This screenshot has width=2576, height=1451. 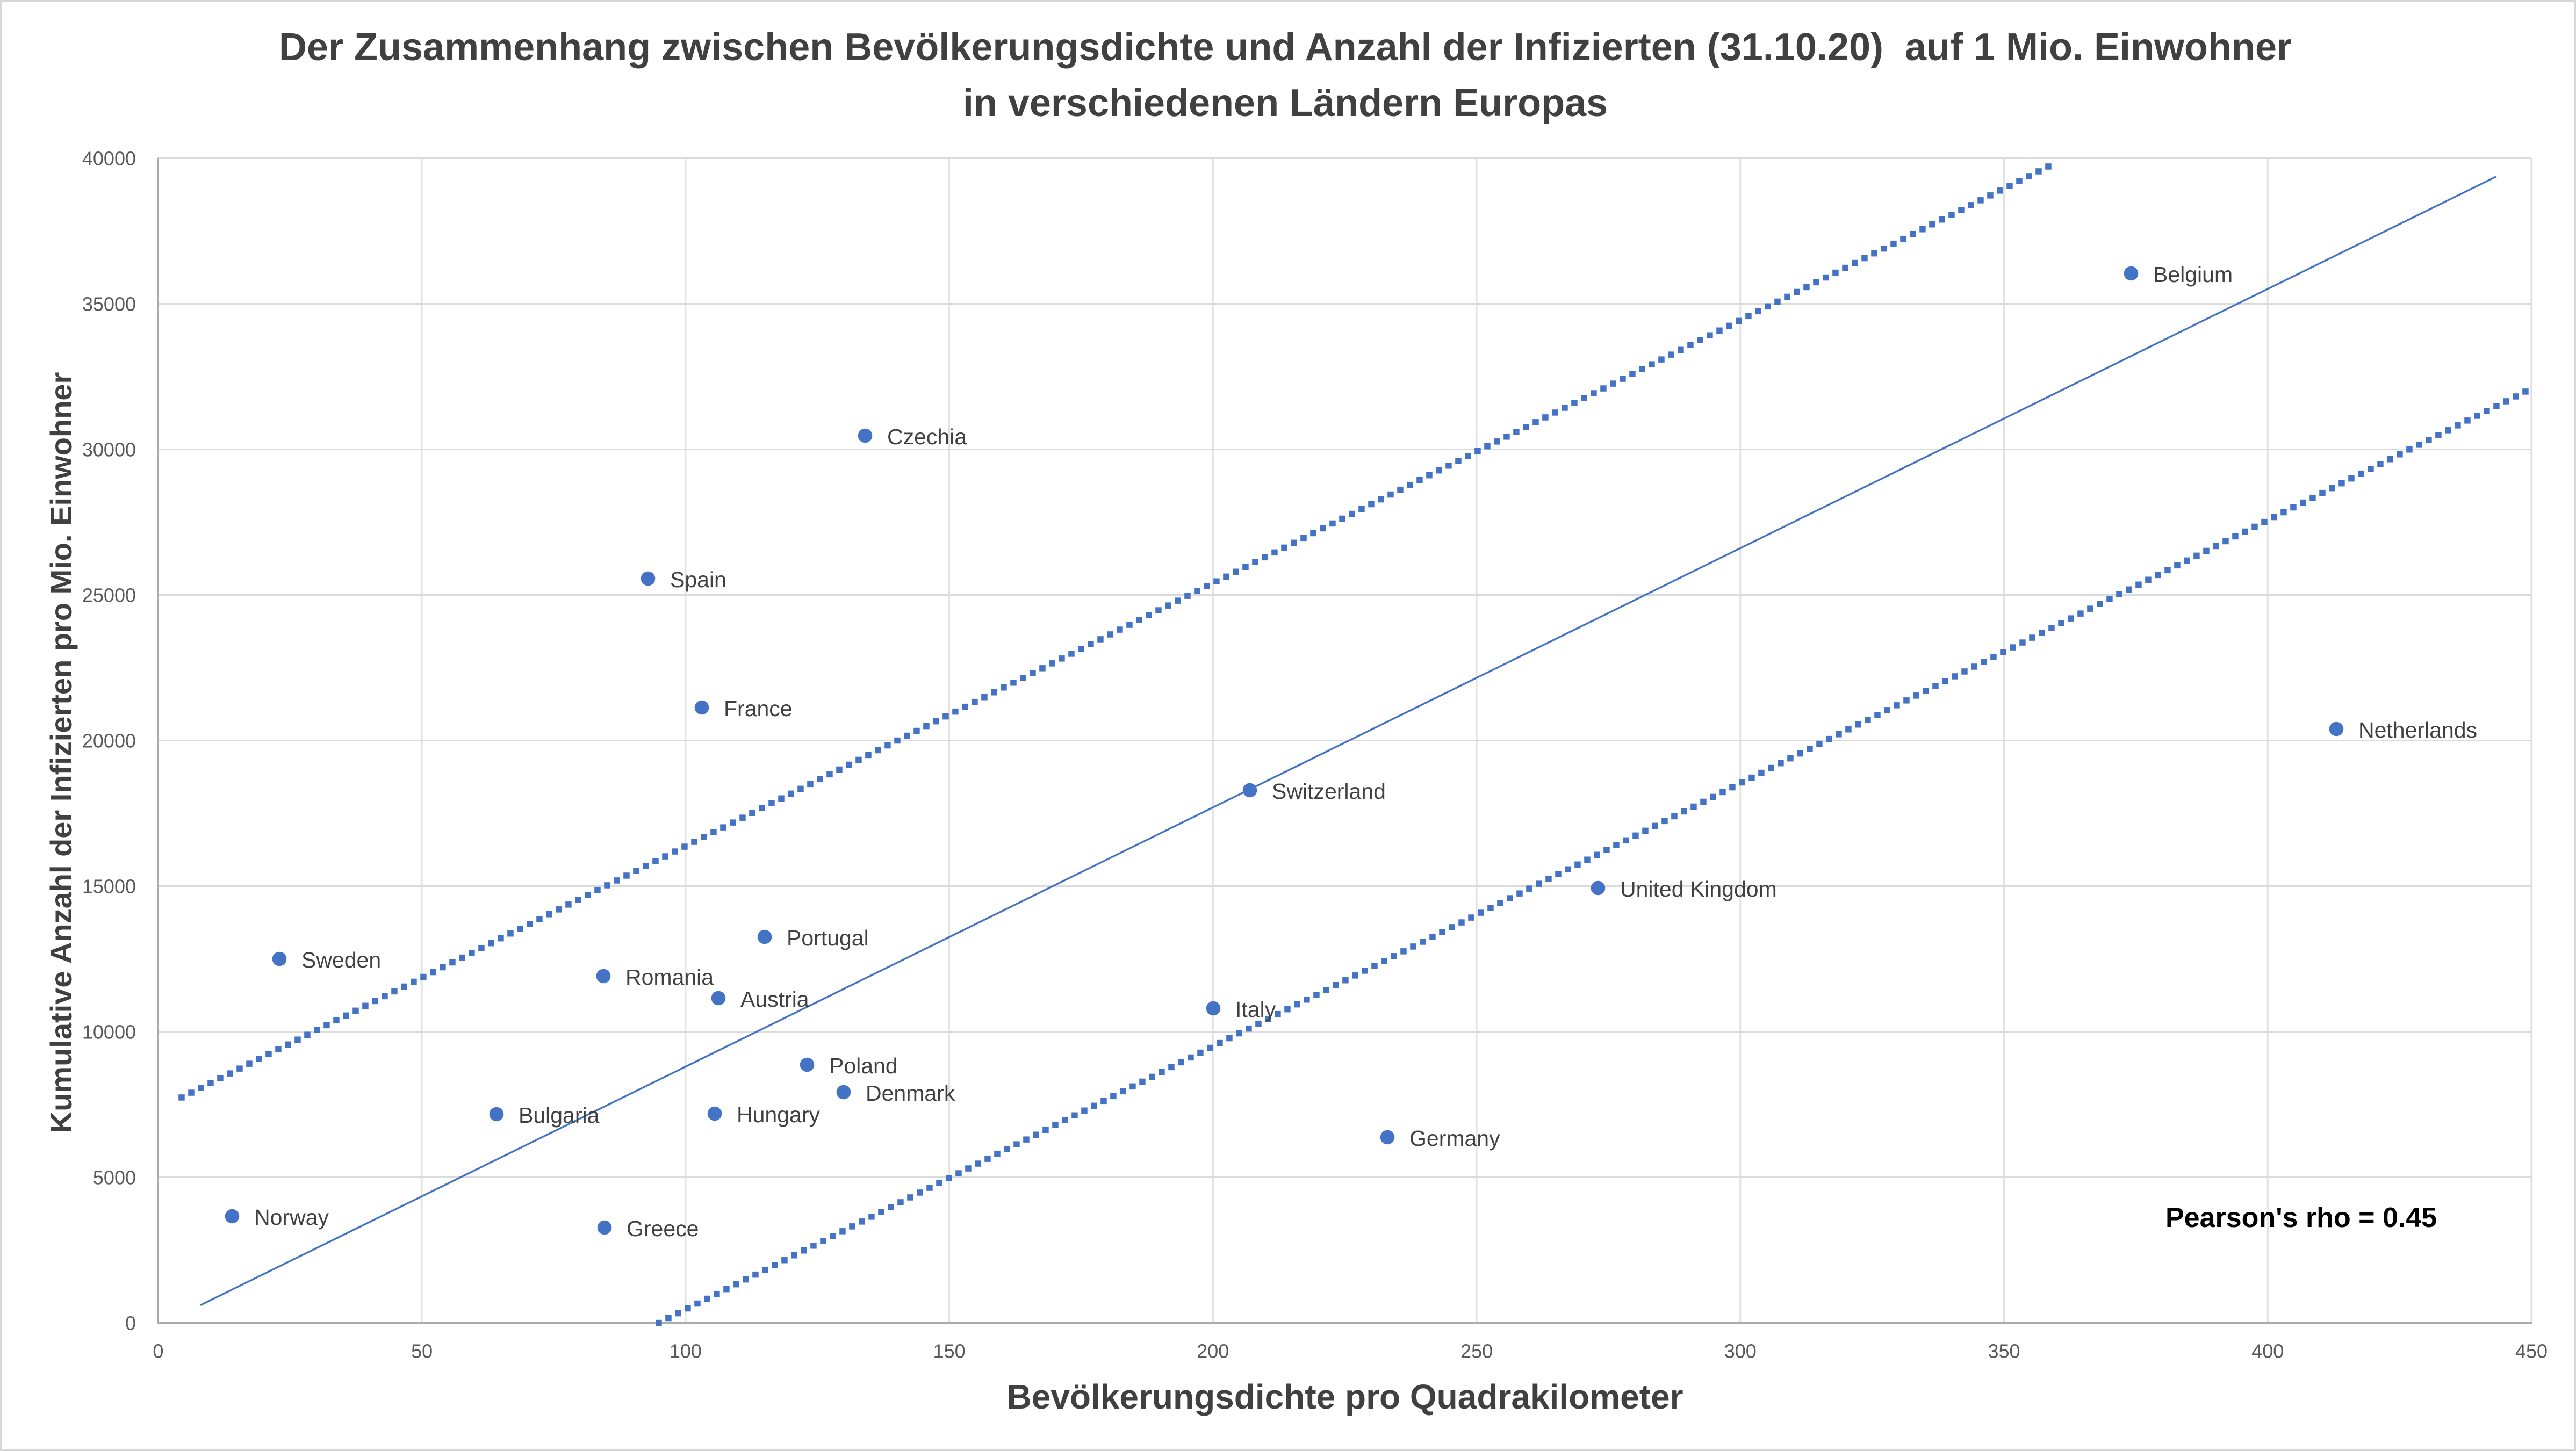 What do you see at coordinates (1255, 1010) in the screenshot?
I see `svg-text: Italy` at bounding box center [1255, 1010].